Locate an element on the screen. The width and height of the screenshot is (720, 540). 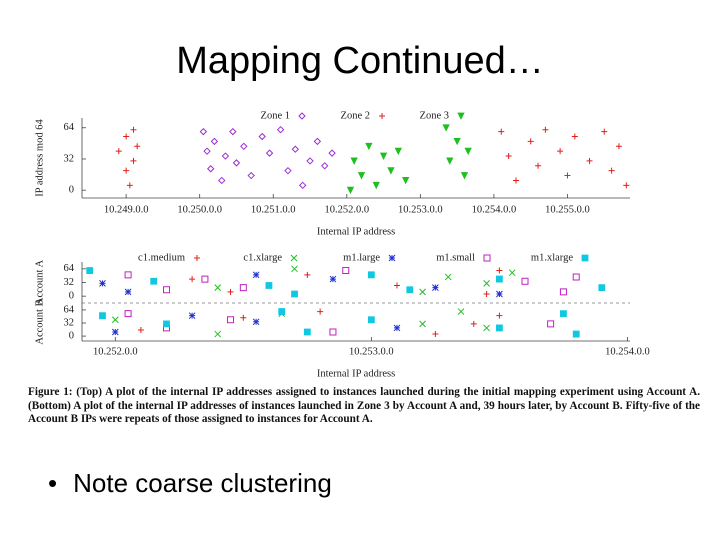
legend-label: c1.xlarge is located at coordinates (262, 257).